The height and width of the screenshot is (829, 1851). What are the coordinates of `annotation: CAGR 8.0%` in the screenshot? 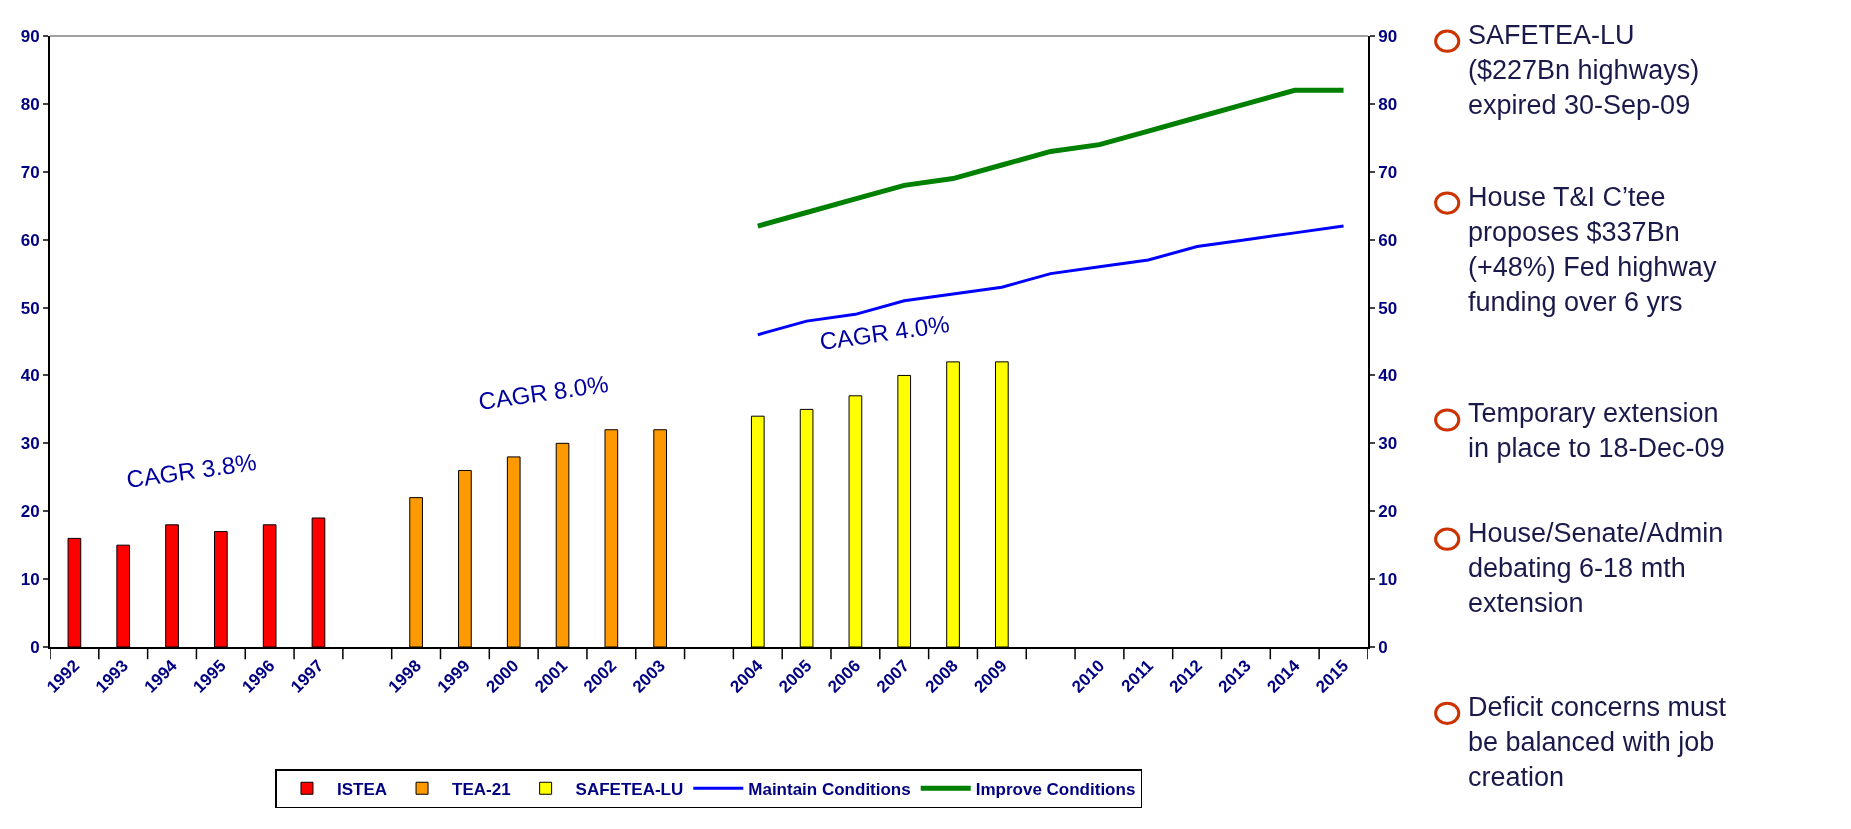 It's located at (543, 392).